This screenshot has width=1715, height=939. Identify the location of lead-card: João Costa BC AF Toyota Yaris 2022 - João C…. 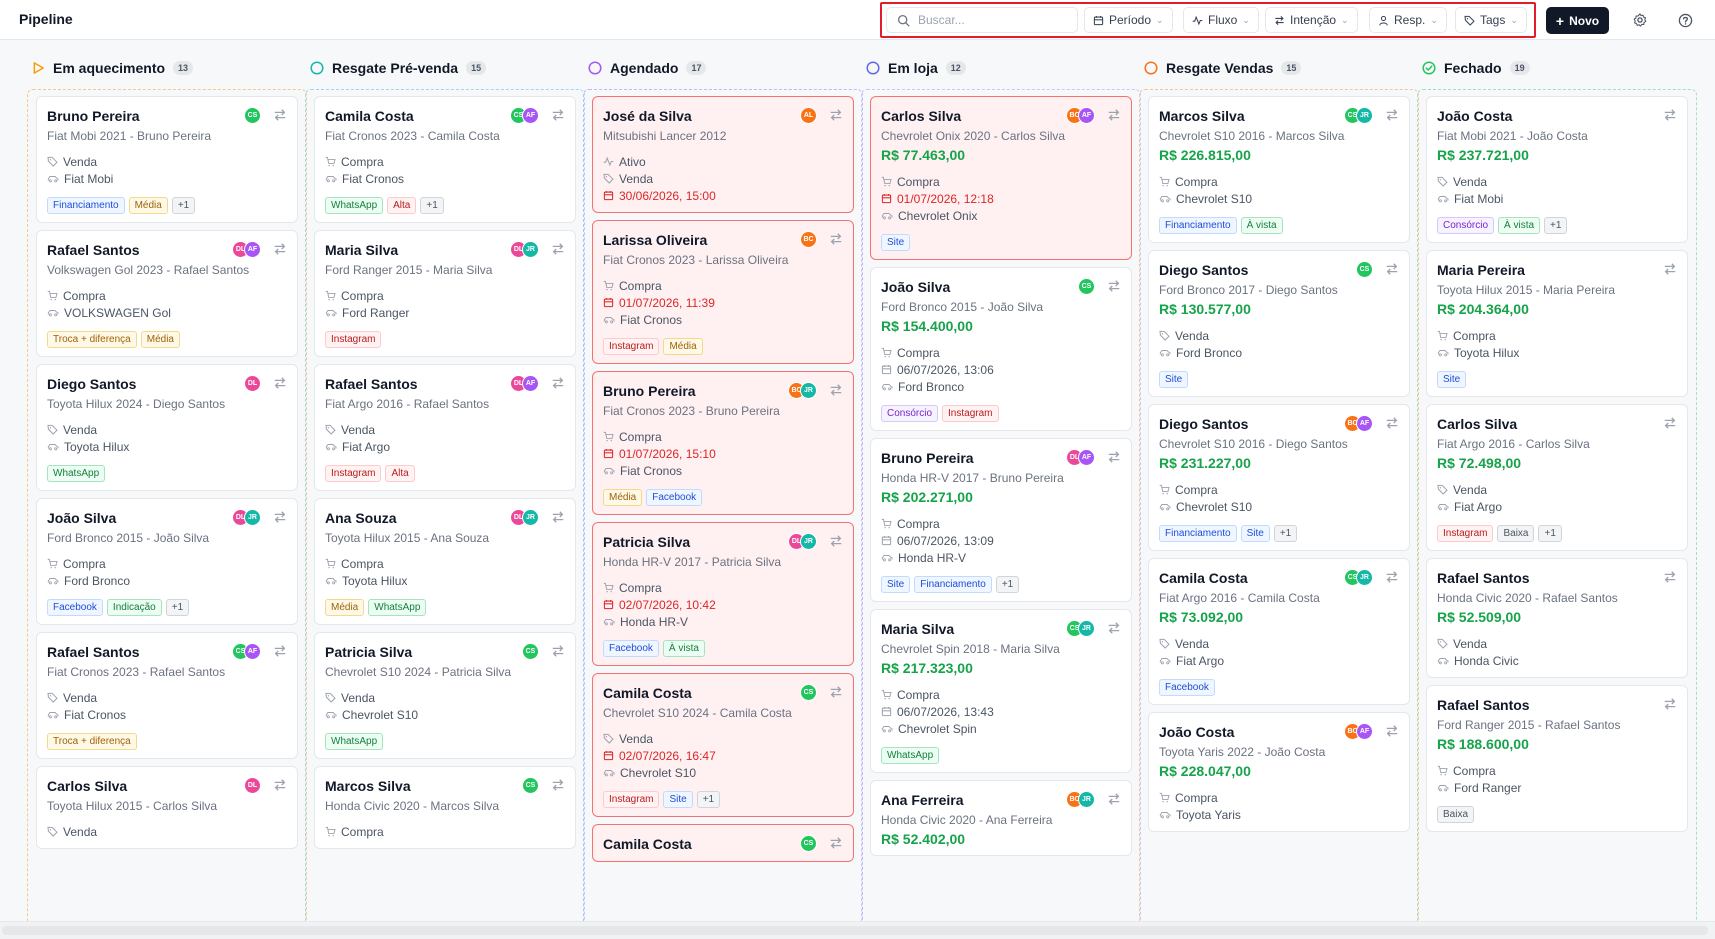
(1279, 772).